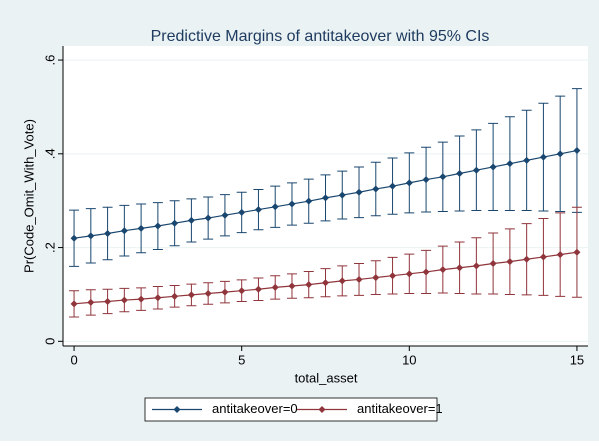 The width and height of the screenshot is (599, 446). I want to click on y-axis-label: Pr(Code_Omit_With_Vote), so click(28, 196).